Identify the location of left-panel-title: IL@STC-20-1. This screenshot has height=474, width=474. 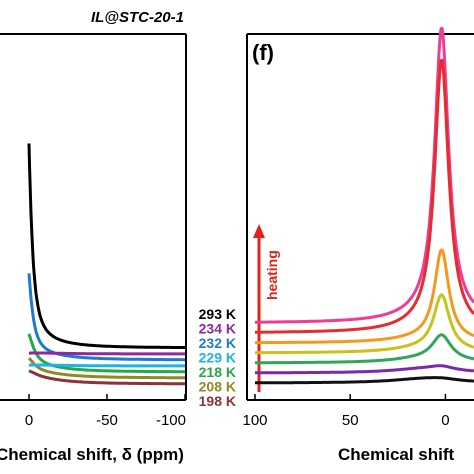
(137, 17).